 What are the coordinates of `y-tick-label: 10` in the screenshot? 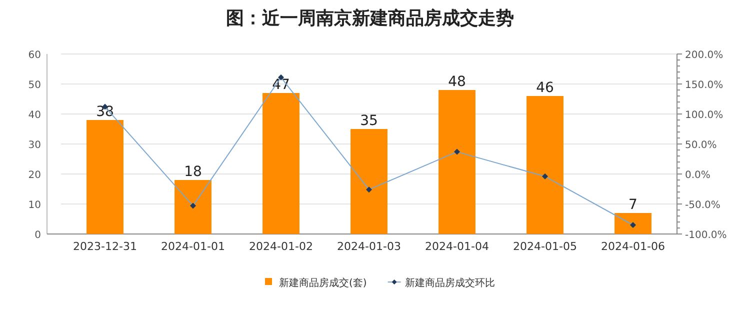 It's located at (34, 205).